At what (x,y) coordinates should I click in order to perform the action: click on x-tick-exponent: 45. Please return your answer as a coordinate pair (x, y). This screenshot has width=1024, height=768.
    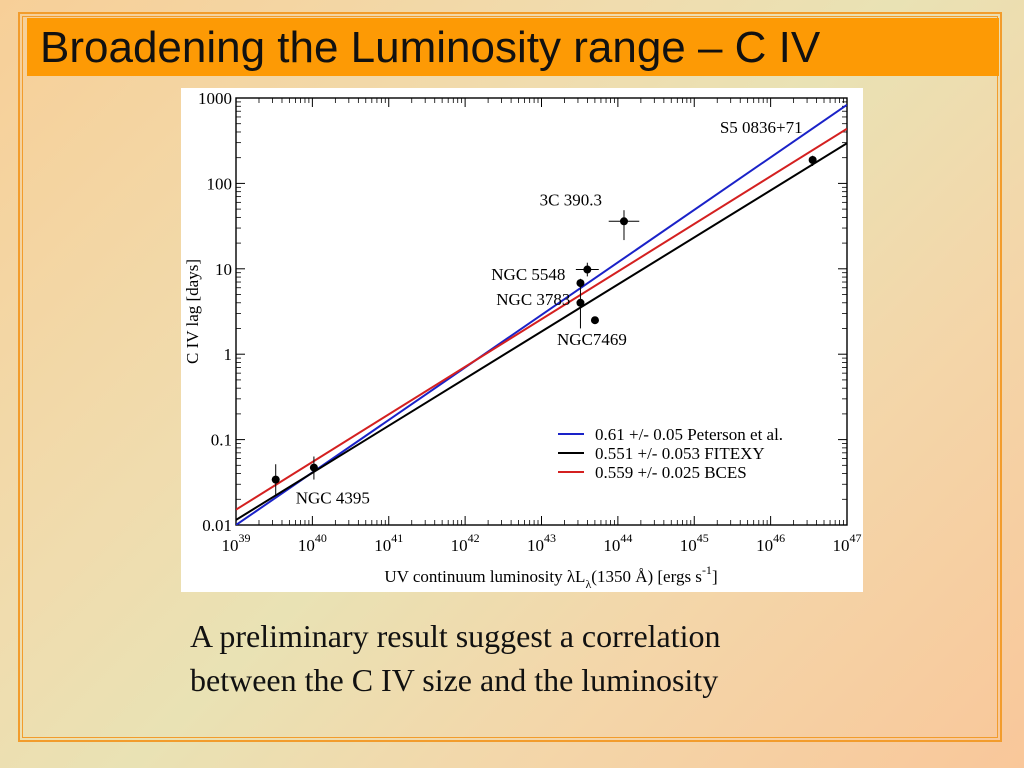
    Looking at the image, I should click on (703, 538).